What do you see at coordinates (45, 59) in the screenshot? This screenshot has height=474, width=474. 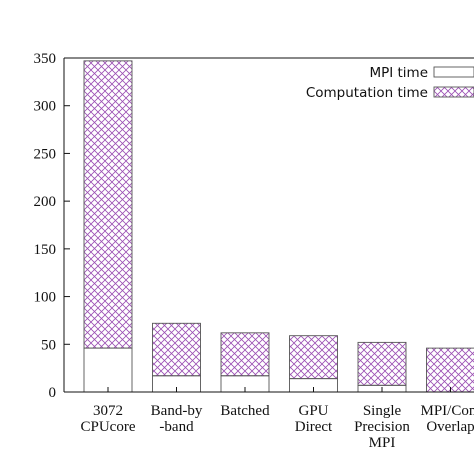 I see `y-tick-label-7: 350` at bounding box center [45, 59].